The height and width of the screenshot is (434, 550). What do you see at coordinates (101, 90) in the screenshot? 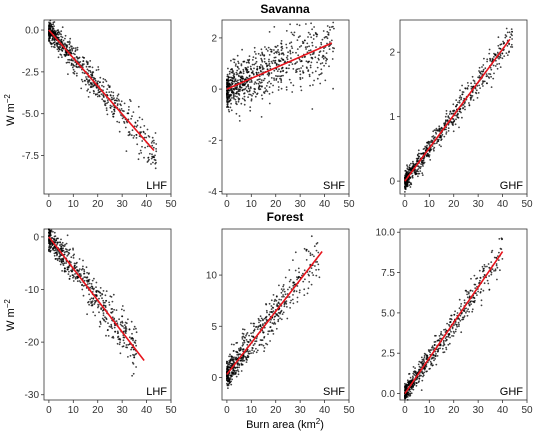
I see `fit-line` at bounding box center [101, 90].